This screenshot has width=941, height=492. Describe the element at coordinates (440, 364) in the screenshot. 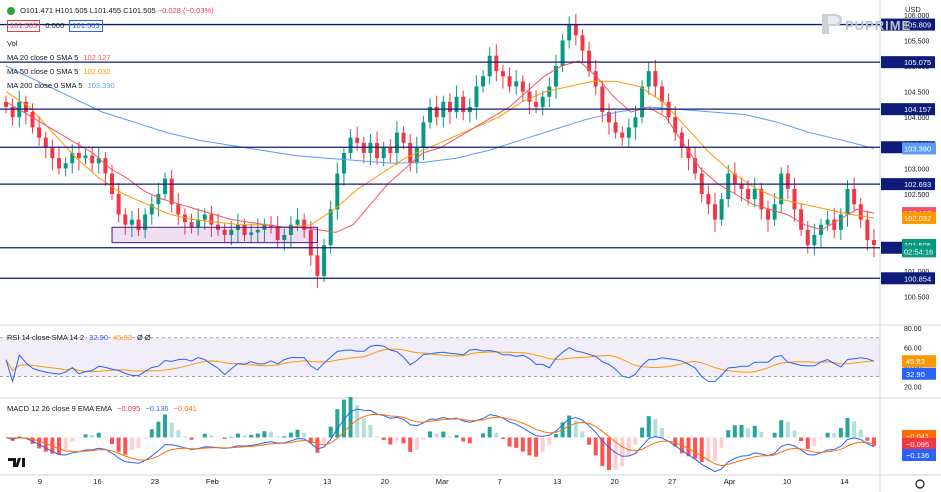

I see `rsi-line` at that location.